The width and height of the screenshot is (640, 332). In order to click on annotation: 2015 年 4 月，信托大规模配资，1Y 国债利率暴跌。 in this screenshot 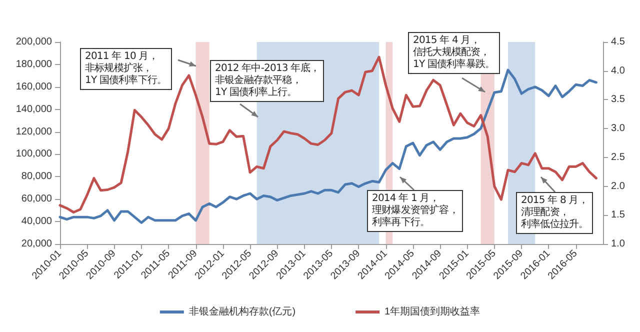, I will do `click(454, 53)`.